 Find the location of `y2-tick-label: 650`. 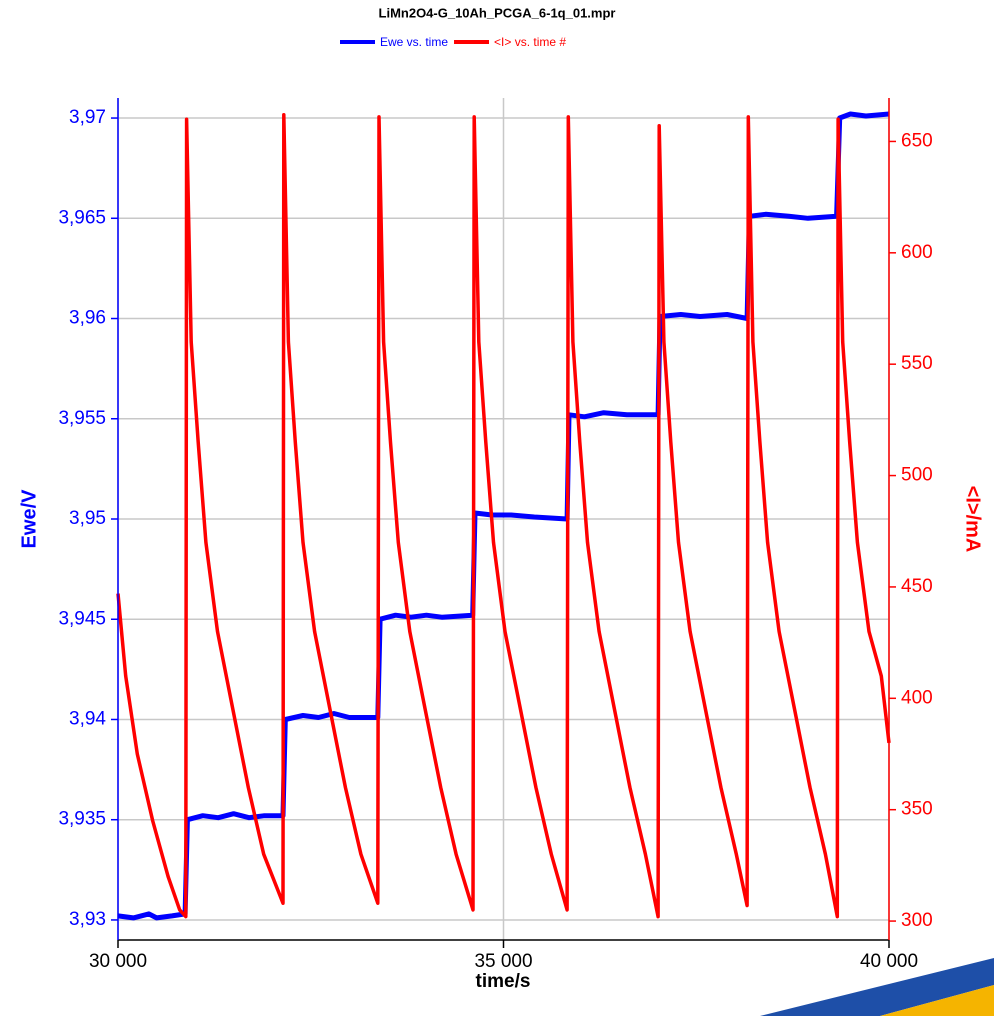

y2-tick-label: 650 is located at coordinates (917, 140).